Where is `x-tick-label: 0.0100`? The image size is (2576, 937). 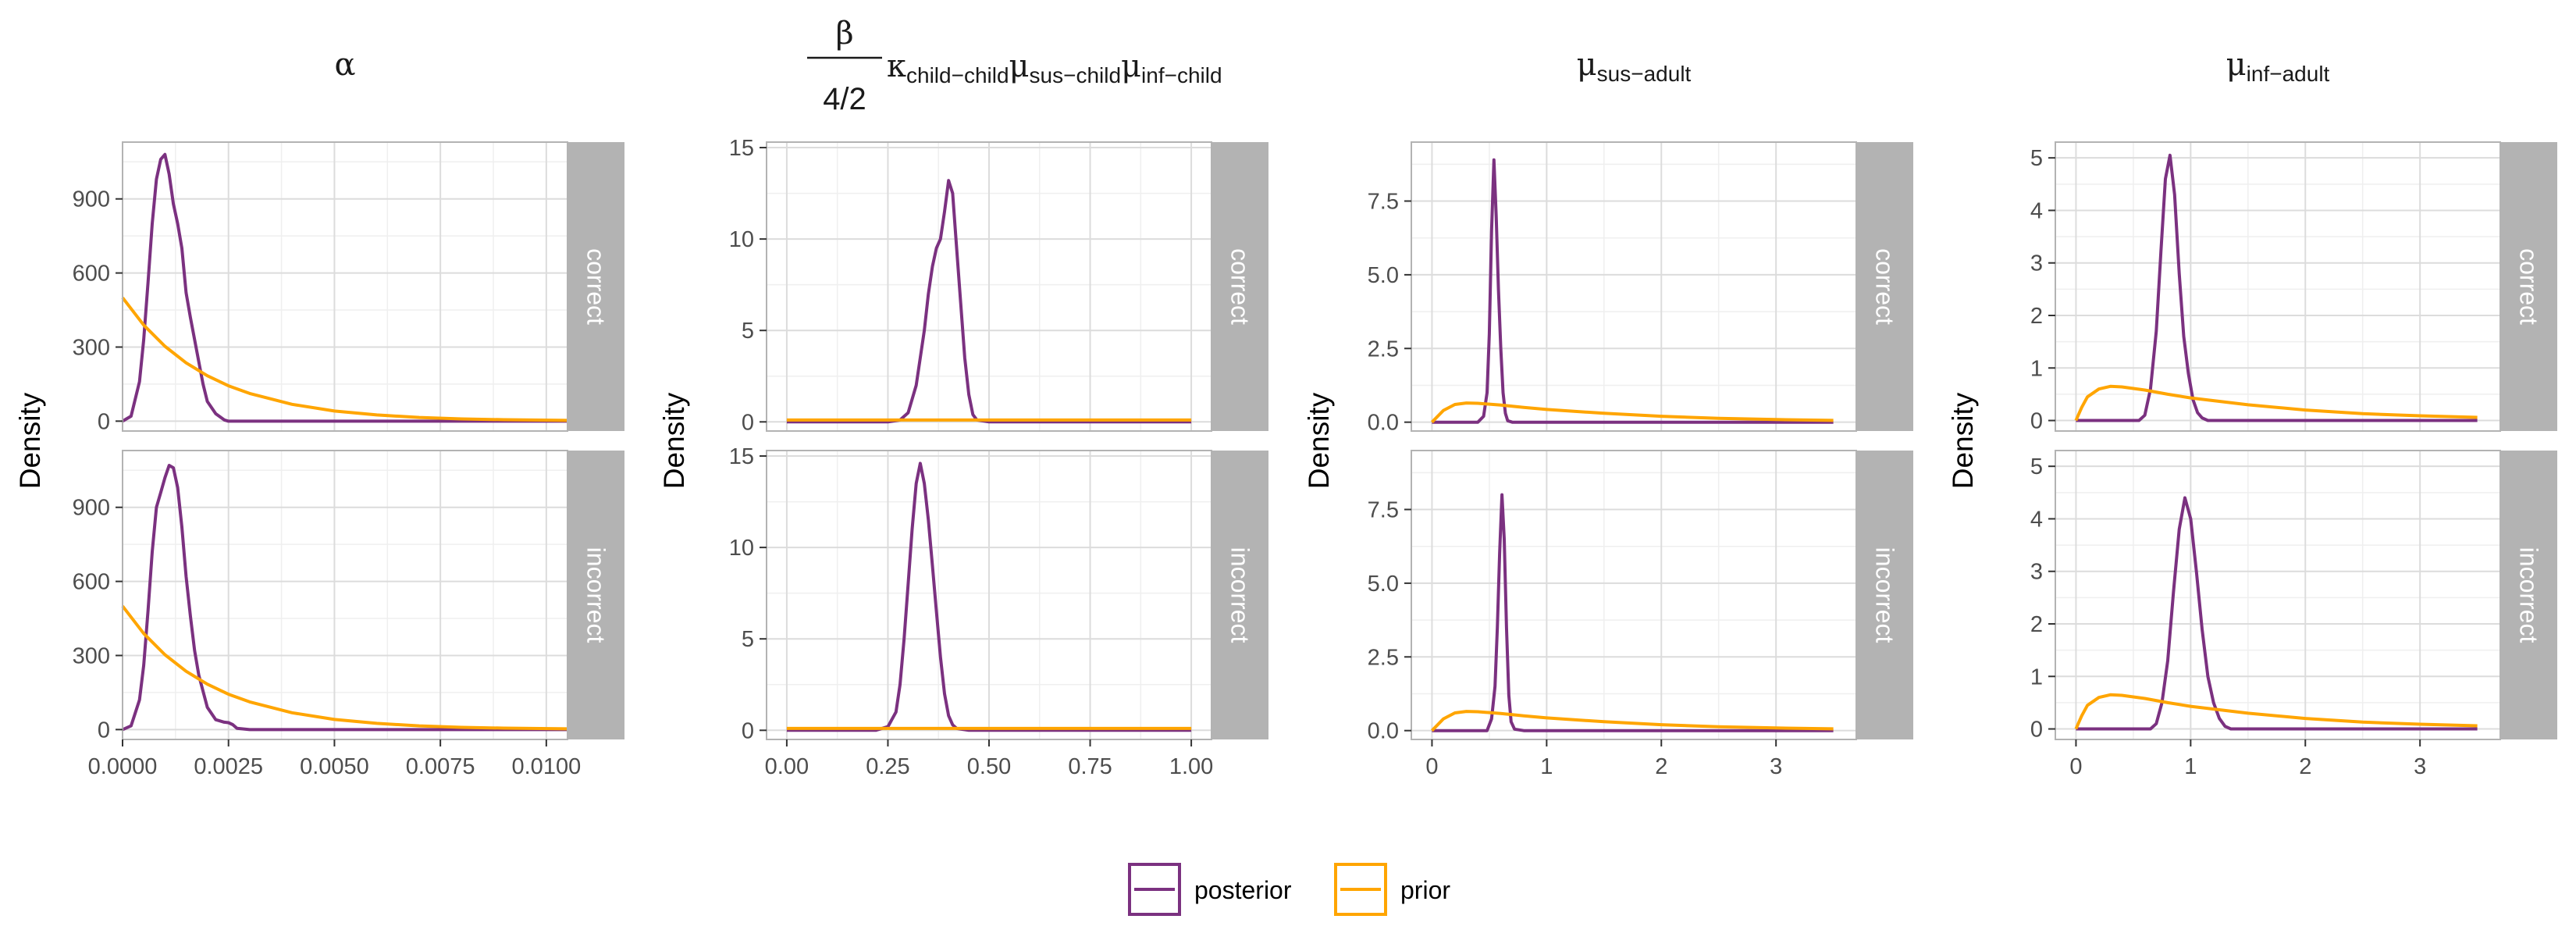
x-tick-label: 0.0100 is located at coordinates (547, 766).